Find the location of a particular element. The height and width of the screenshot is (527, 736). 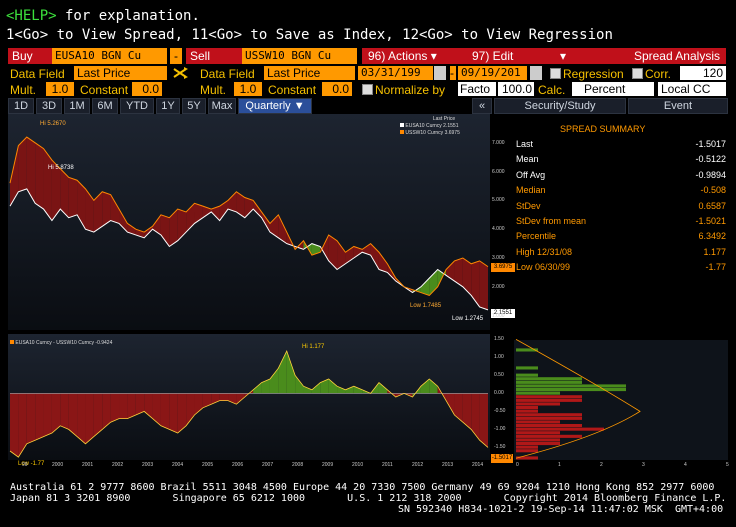

end-date-field: 09/19/201 is located at coordinates (492, 73).